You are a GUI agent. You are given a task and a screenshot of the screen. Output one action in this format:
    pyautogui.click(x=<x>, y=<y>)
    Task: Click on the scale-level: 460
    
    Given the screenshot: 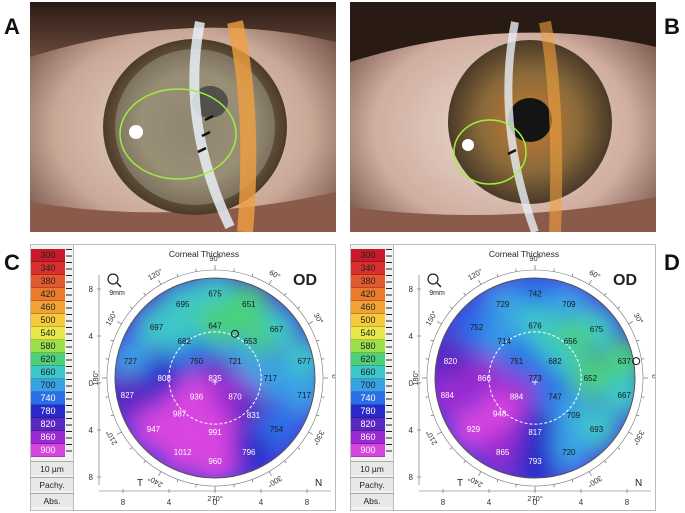 What is the action you would take?
    pyautogui.click(x=48, y=307)
    